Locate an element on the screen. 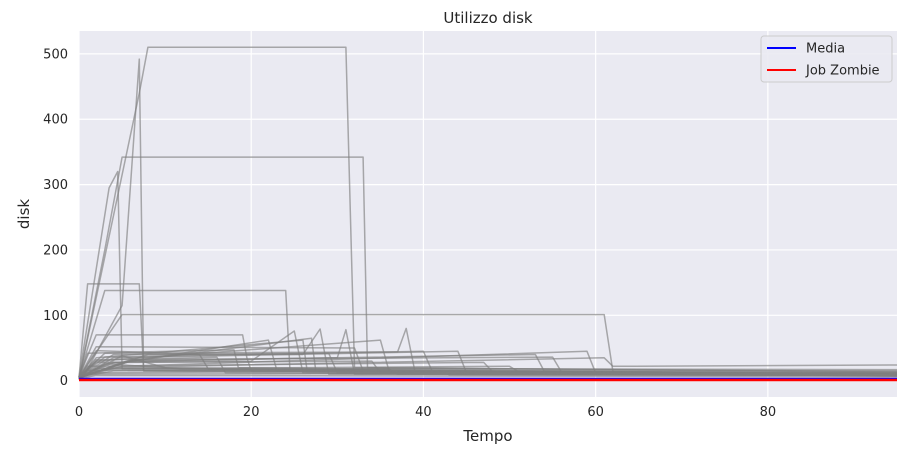 This screenshot has height=450, width=906. legend-label-job-zombie: Job Zombie is located at coordinates (842, 71).